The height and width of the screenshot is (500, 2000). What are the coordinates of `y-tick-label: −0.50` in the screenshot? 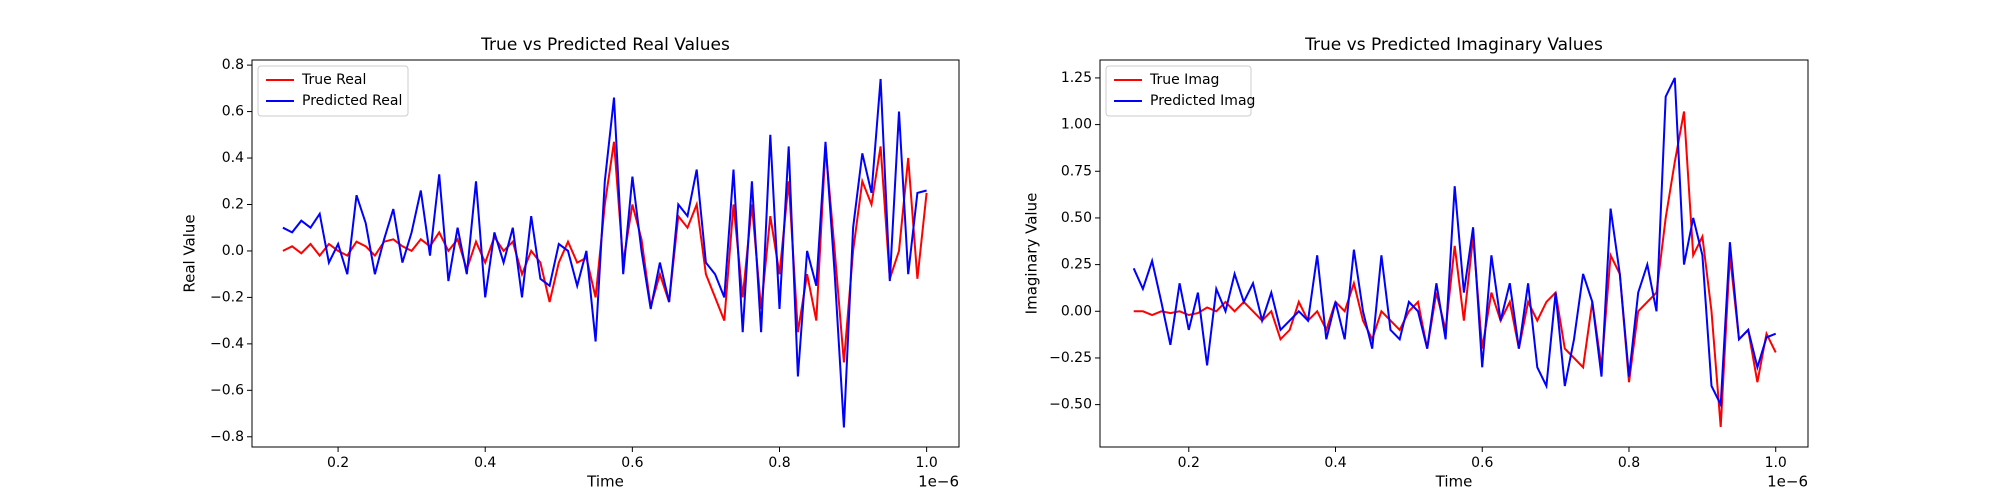 It's located at (1070, 405).